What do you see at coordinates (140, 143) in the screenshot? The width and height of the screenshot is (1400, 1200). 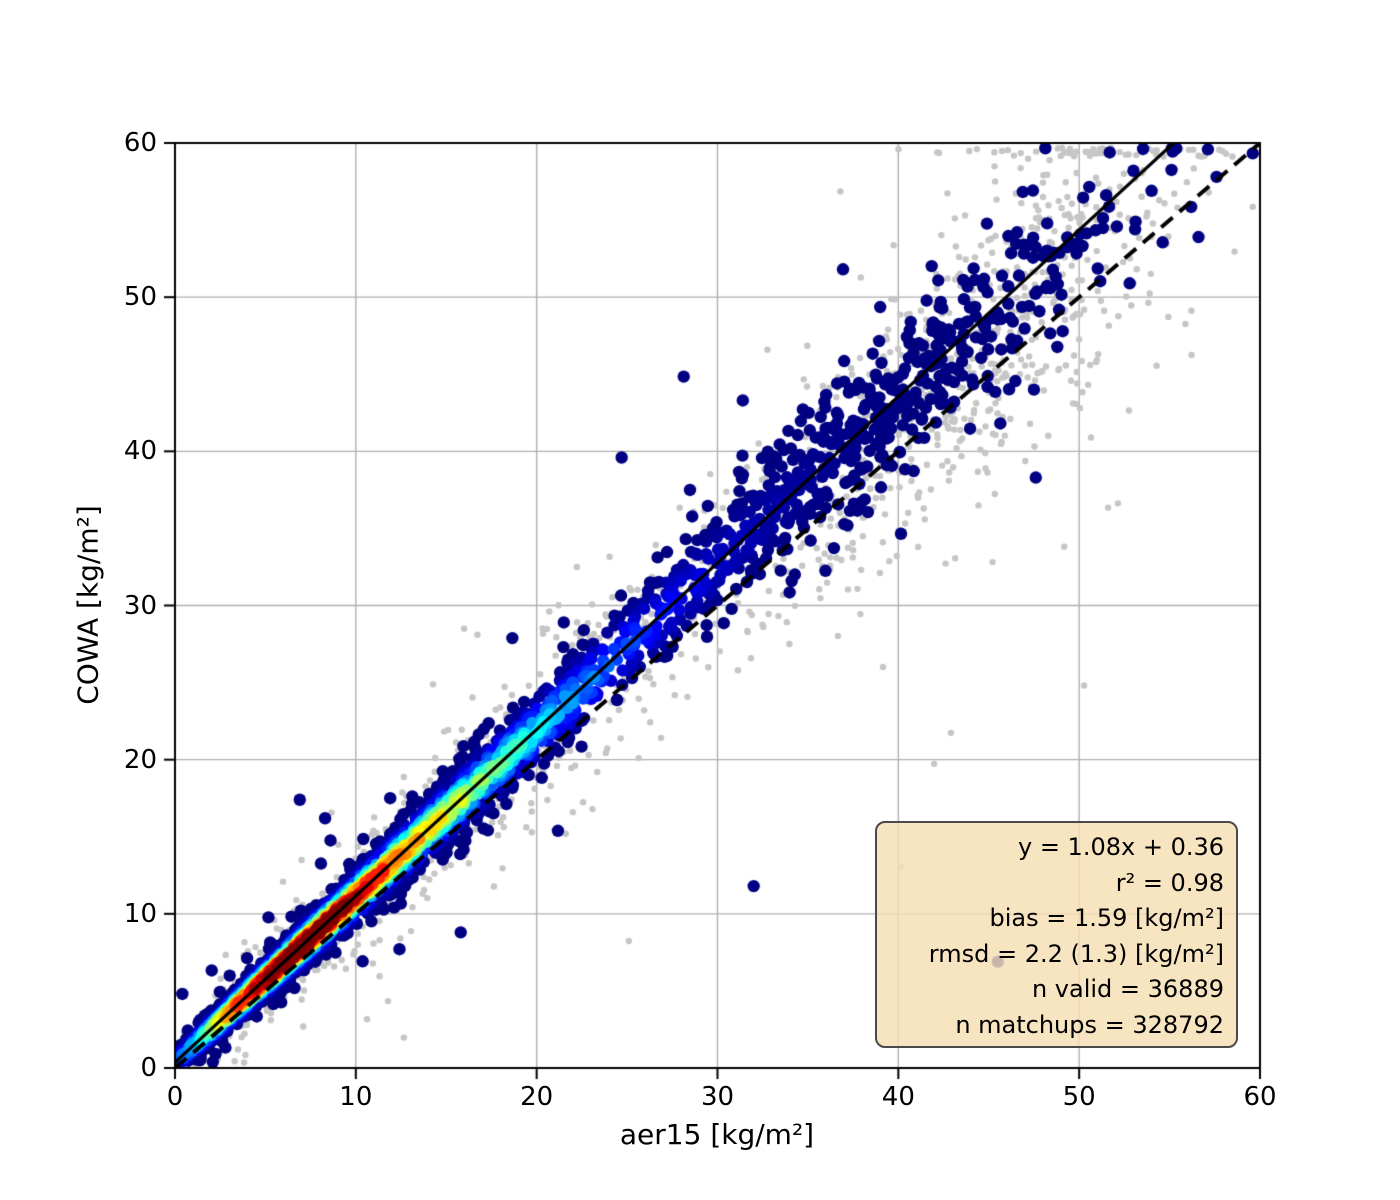 I see `y-tick-label-6: 60` at bounding box center [140, 143].